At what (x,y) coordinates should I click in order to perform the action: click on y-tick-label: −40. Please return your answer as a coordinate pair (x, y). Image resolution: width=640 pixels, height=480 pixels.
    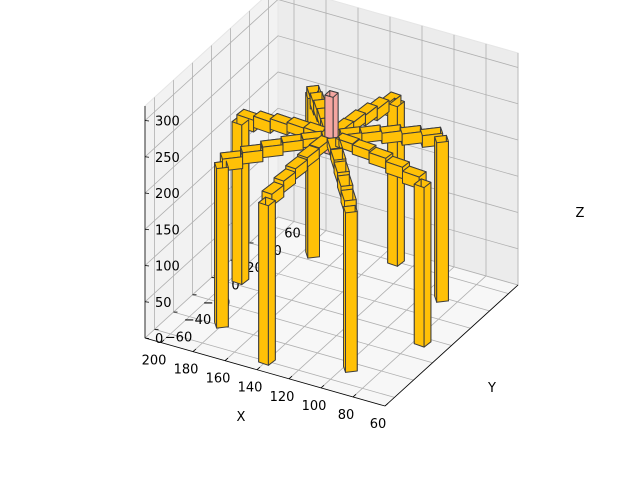
    Looking at the image, I should click on (197, 320).